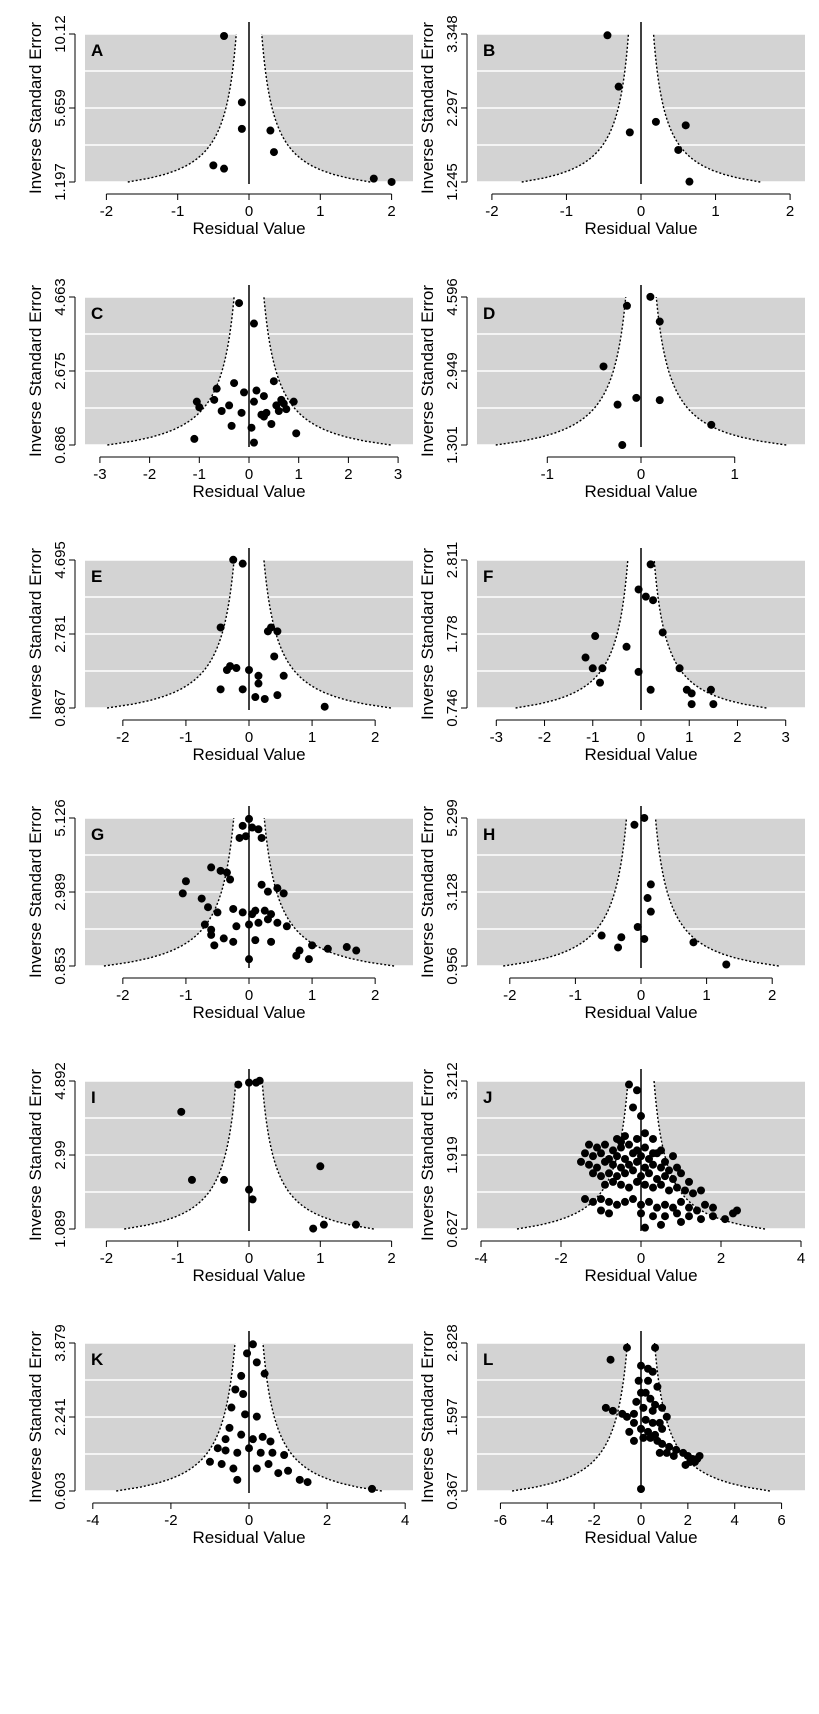  Describe the element at coordinates (452, 1155) in the screenshot. I see `y-tick-label: 1.919` at that location.